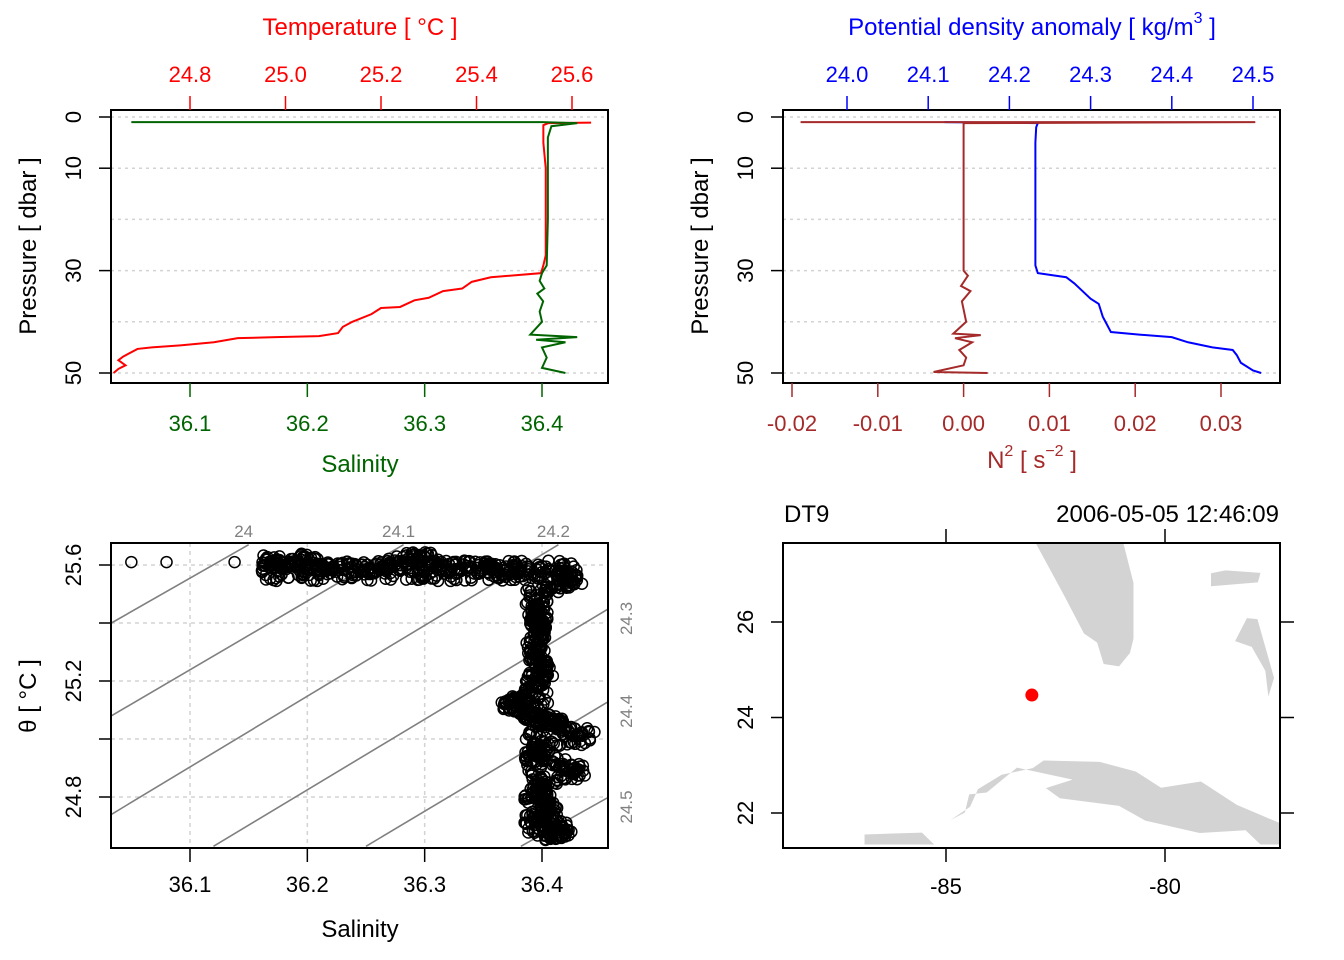 The image size is (1344, 960). I want to click on ts-points, so click(363, 696).